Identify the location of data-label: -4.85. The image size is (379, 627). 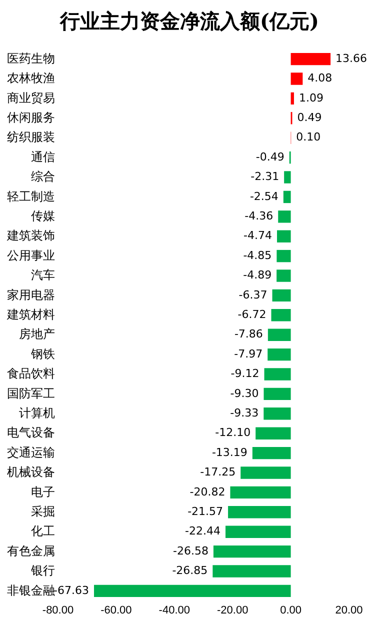
(257, 255).